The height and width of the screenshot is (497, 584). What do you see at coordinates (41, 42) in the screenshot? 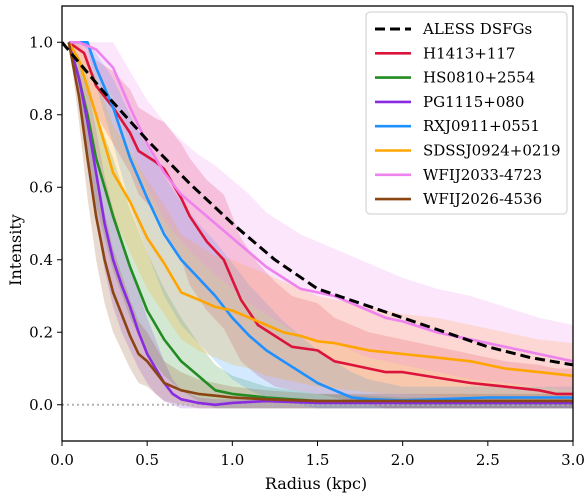
I see `y-tick-label: 1.0` at bounding box center [41, 42].